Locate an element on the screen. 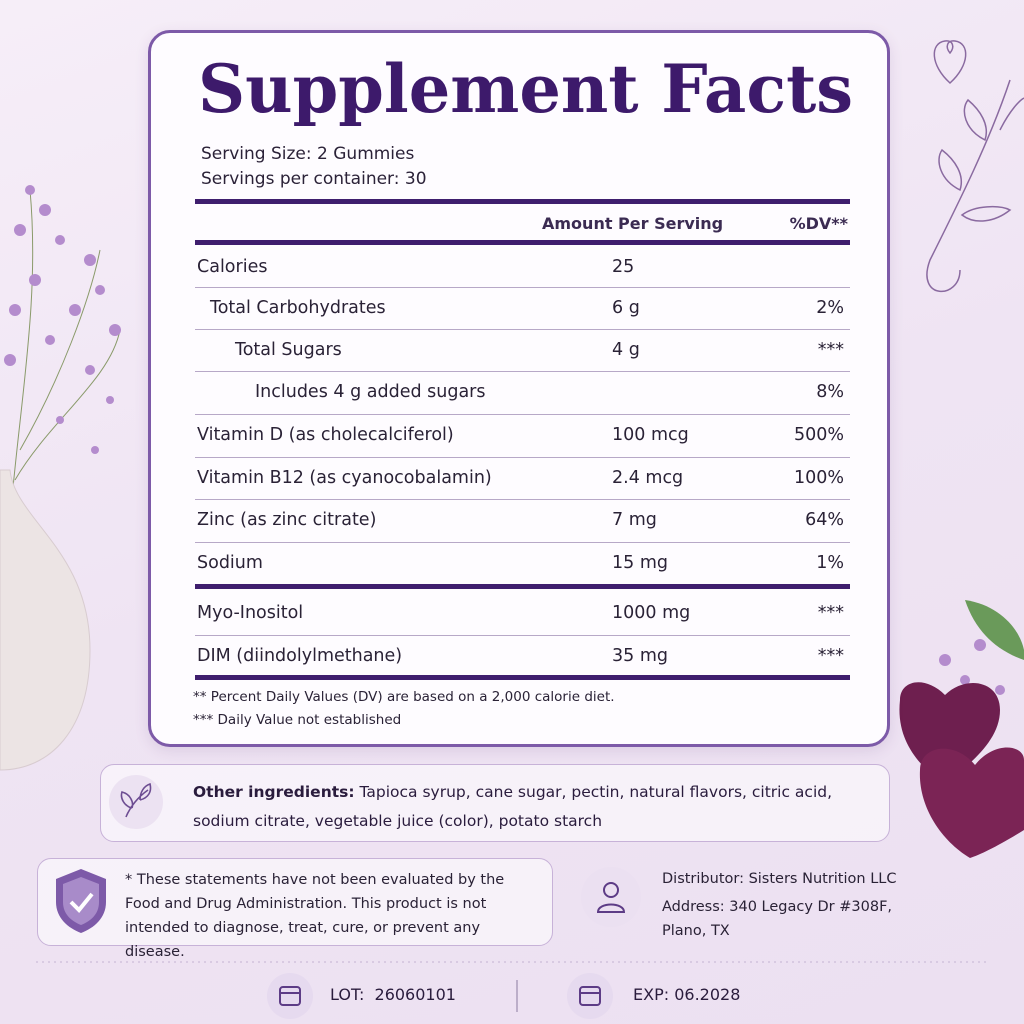 Image resolution: width=1024 pixels, height=1024 pixels. lot-value: 26060101 is located at coordinates (415, 994).